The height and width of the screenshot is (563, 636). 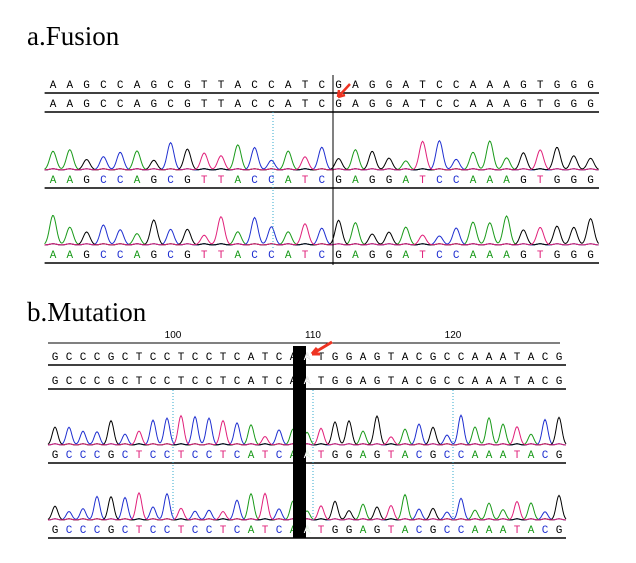 What do you see at coordinates (87, 312) in the screenshot?
I see `panel-title: b.Mutation` at bounding box center [87, 312].